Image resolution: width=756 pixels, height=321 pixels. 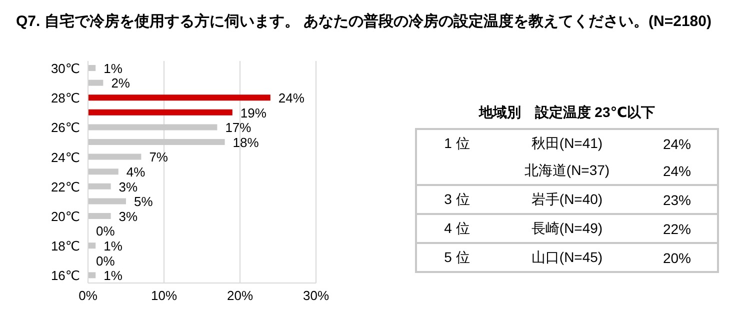 What do you see at coordinates (65, 246) in the screenshot?
I see `y-tick-label: 18℃` at bounding box center [65, 246].